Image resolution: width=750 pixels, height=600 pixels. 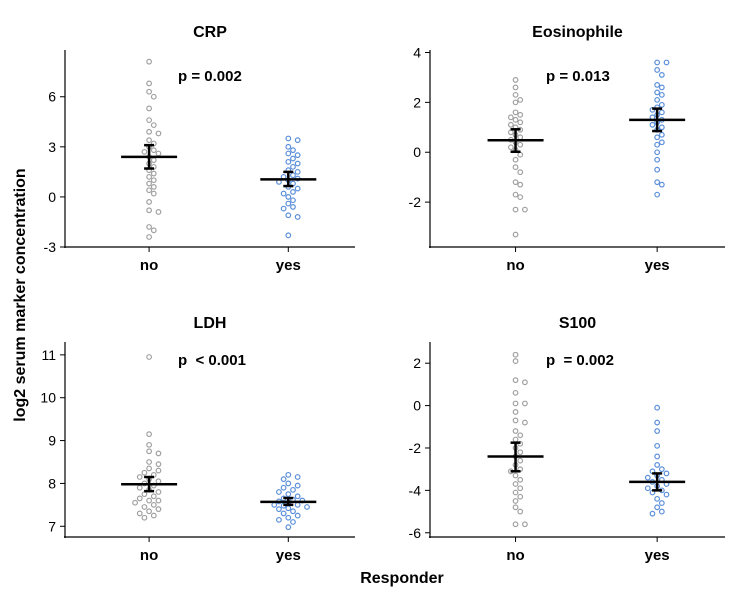 What do you see at coordinates (415, 533) in the screenshot?
I see `y-tick-label: -6` at bounding box center [415, 533].